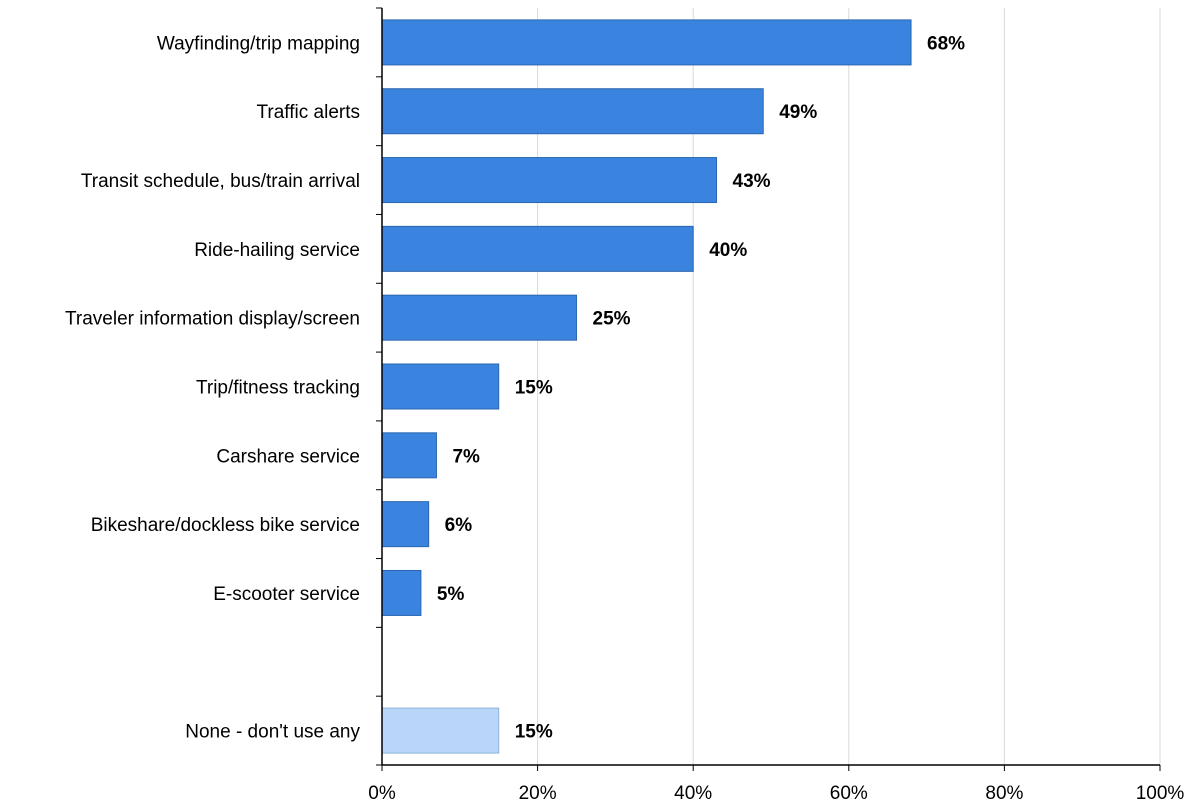 This screenshot has width=1195, height=812. What do you see at coordinates (1004, 793) in the screenshot?
I see `x-tick-label-80: 80%` at bounding box center [1004, 793].